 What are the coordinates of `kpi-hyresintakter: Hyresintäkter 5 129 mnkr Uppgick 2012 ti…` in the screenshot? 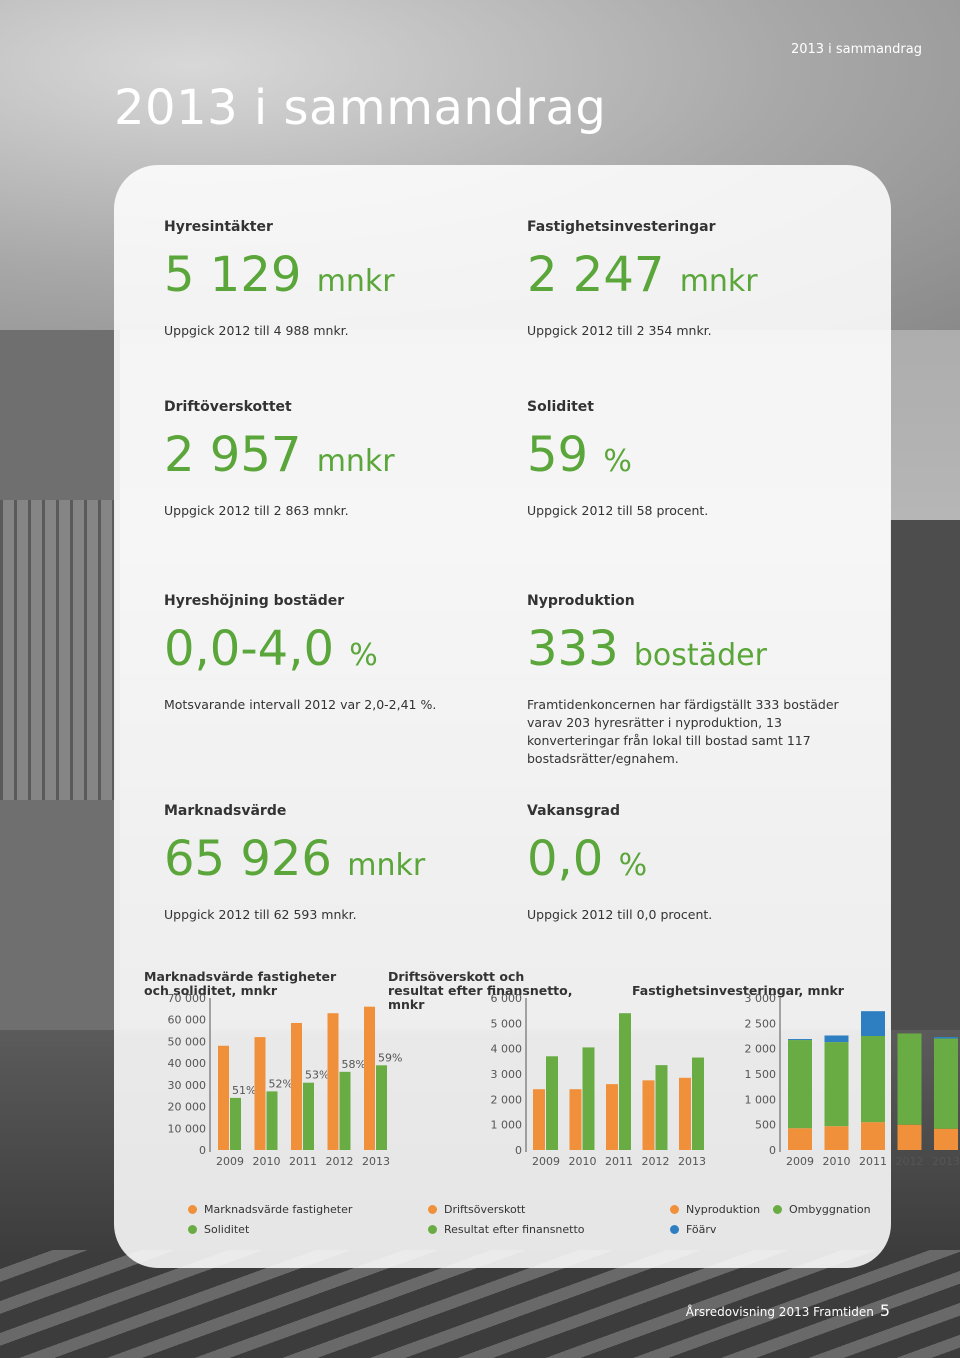 It's located at (339, 279).